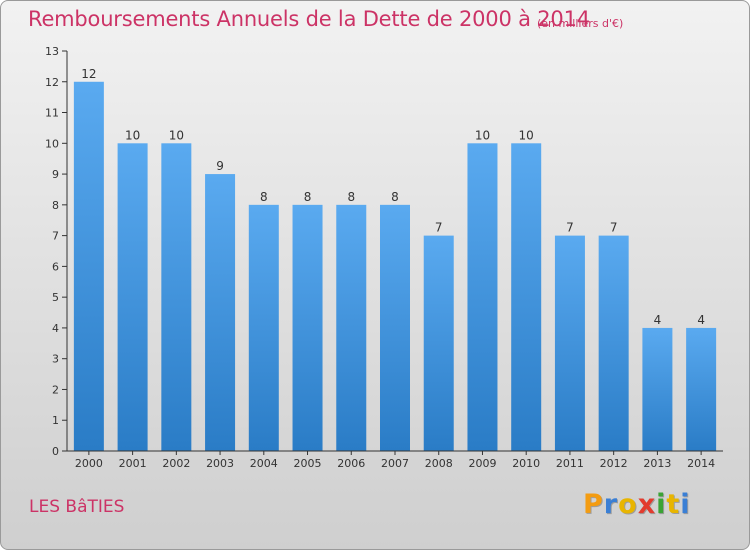 The width and height of the screenshot is (750, 550). I want to click on x-tick-label: 2010, so click(526, 463).